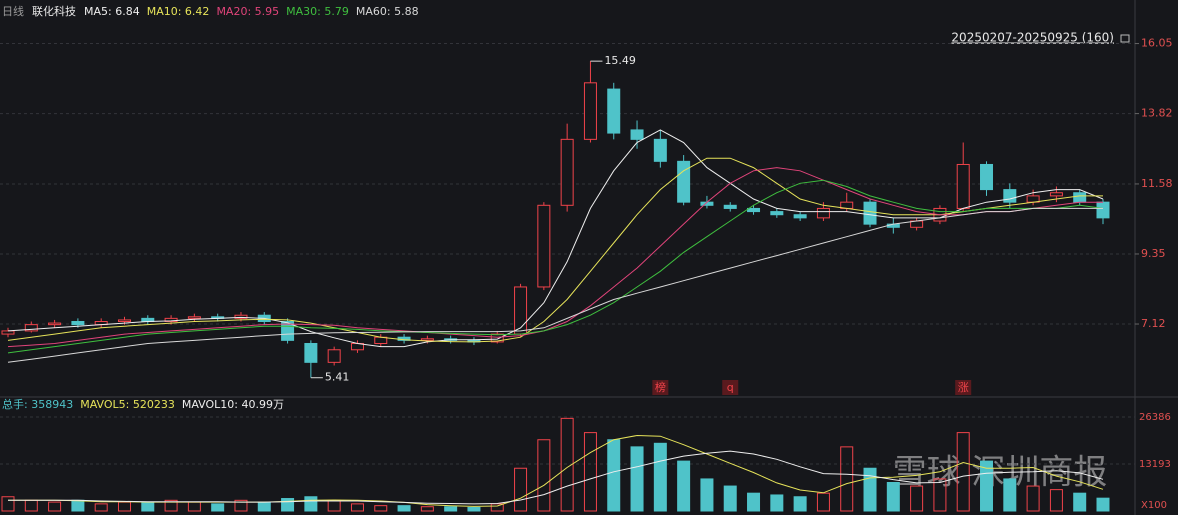  Describe the element at coordinates (387, 11) in the screenshot. I see `header-text: MA60: 5.88` at that location.